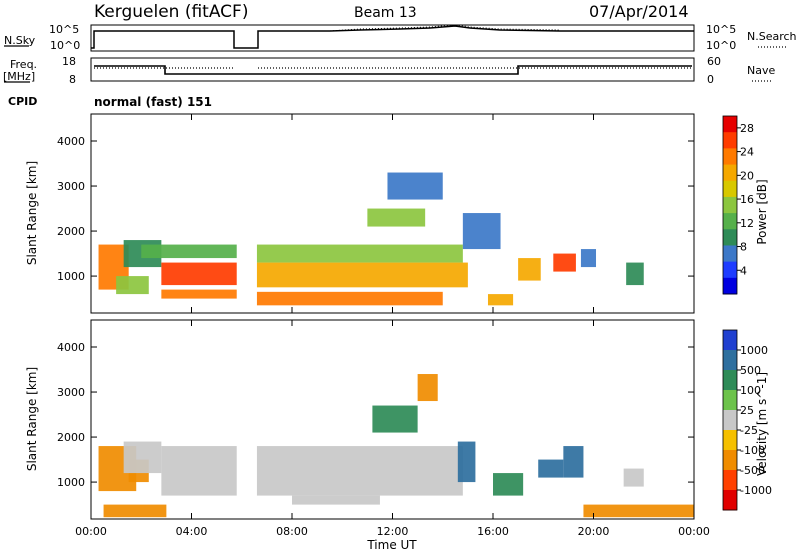 The height and width of the screenshot is (554, 800). I want to click on noise-right-label: N.Search, so click(772, 36).